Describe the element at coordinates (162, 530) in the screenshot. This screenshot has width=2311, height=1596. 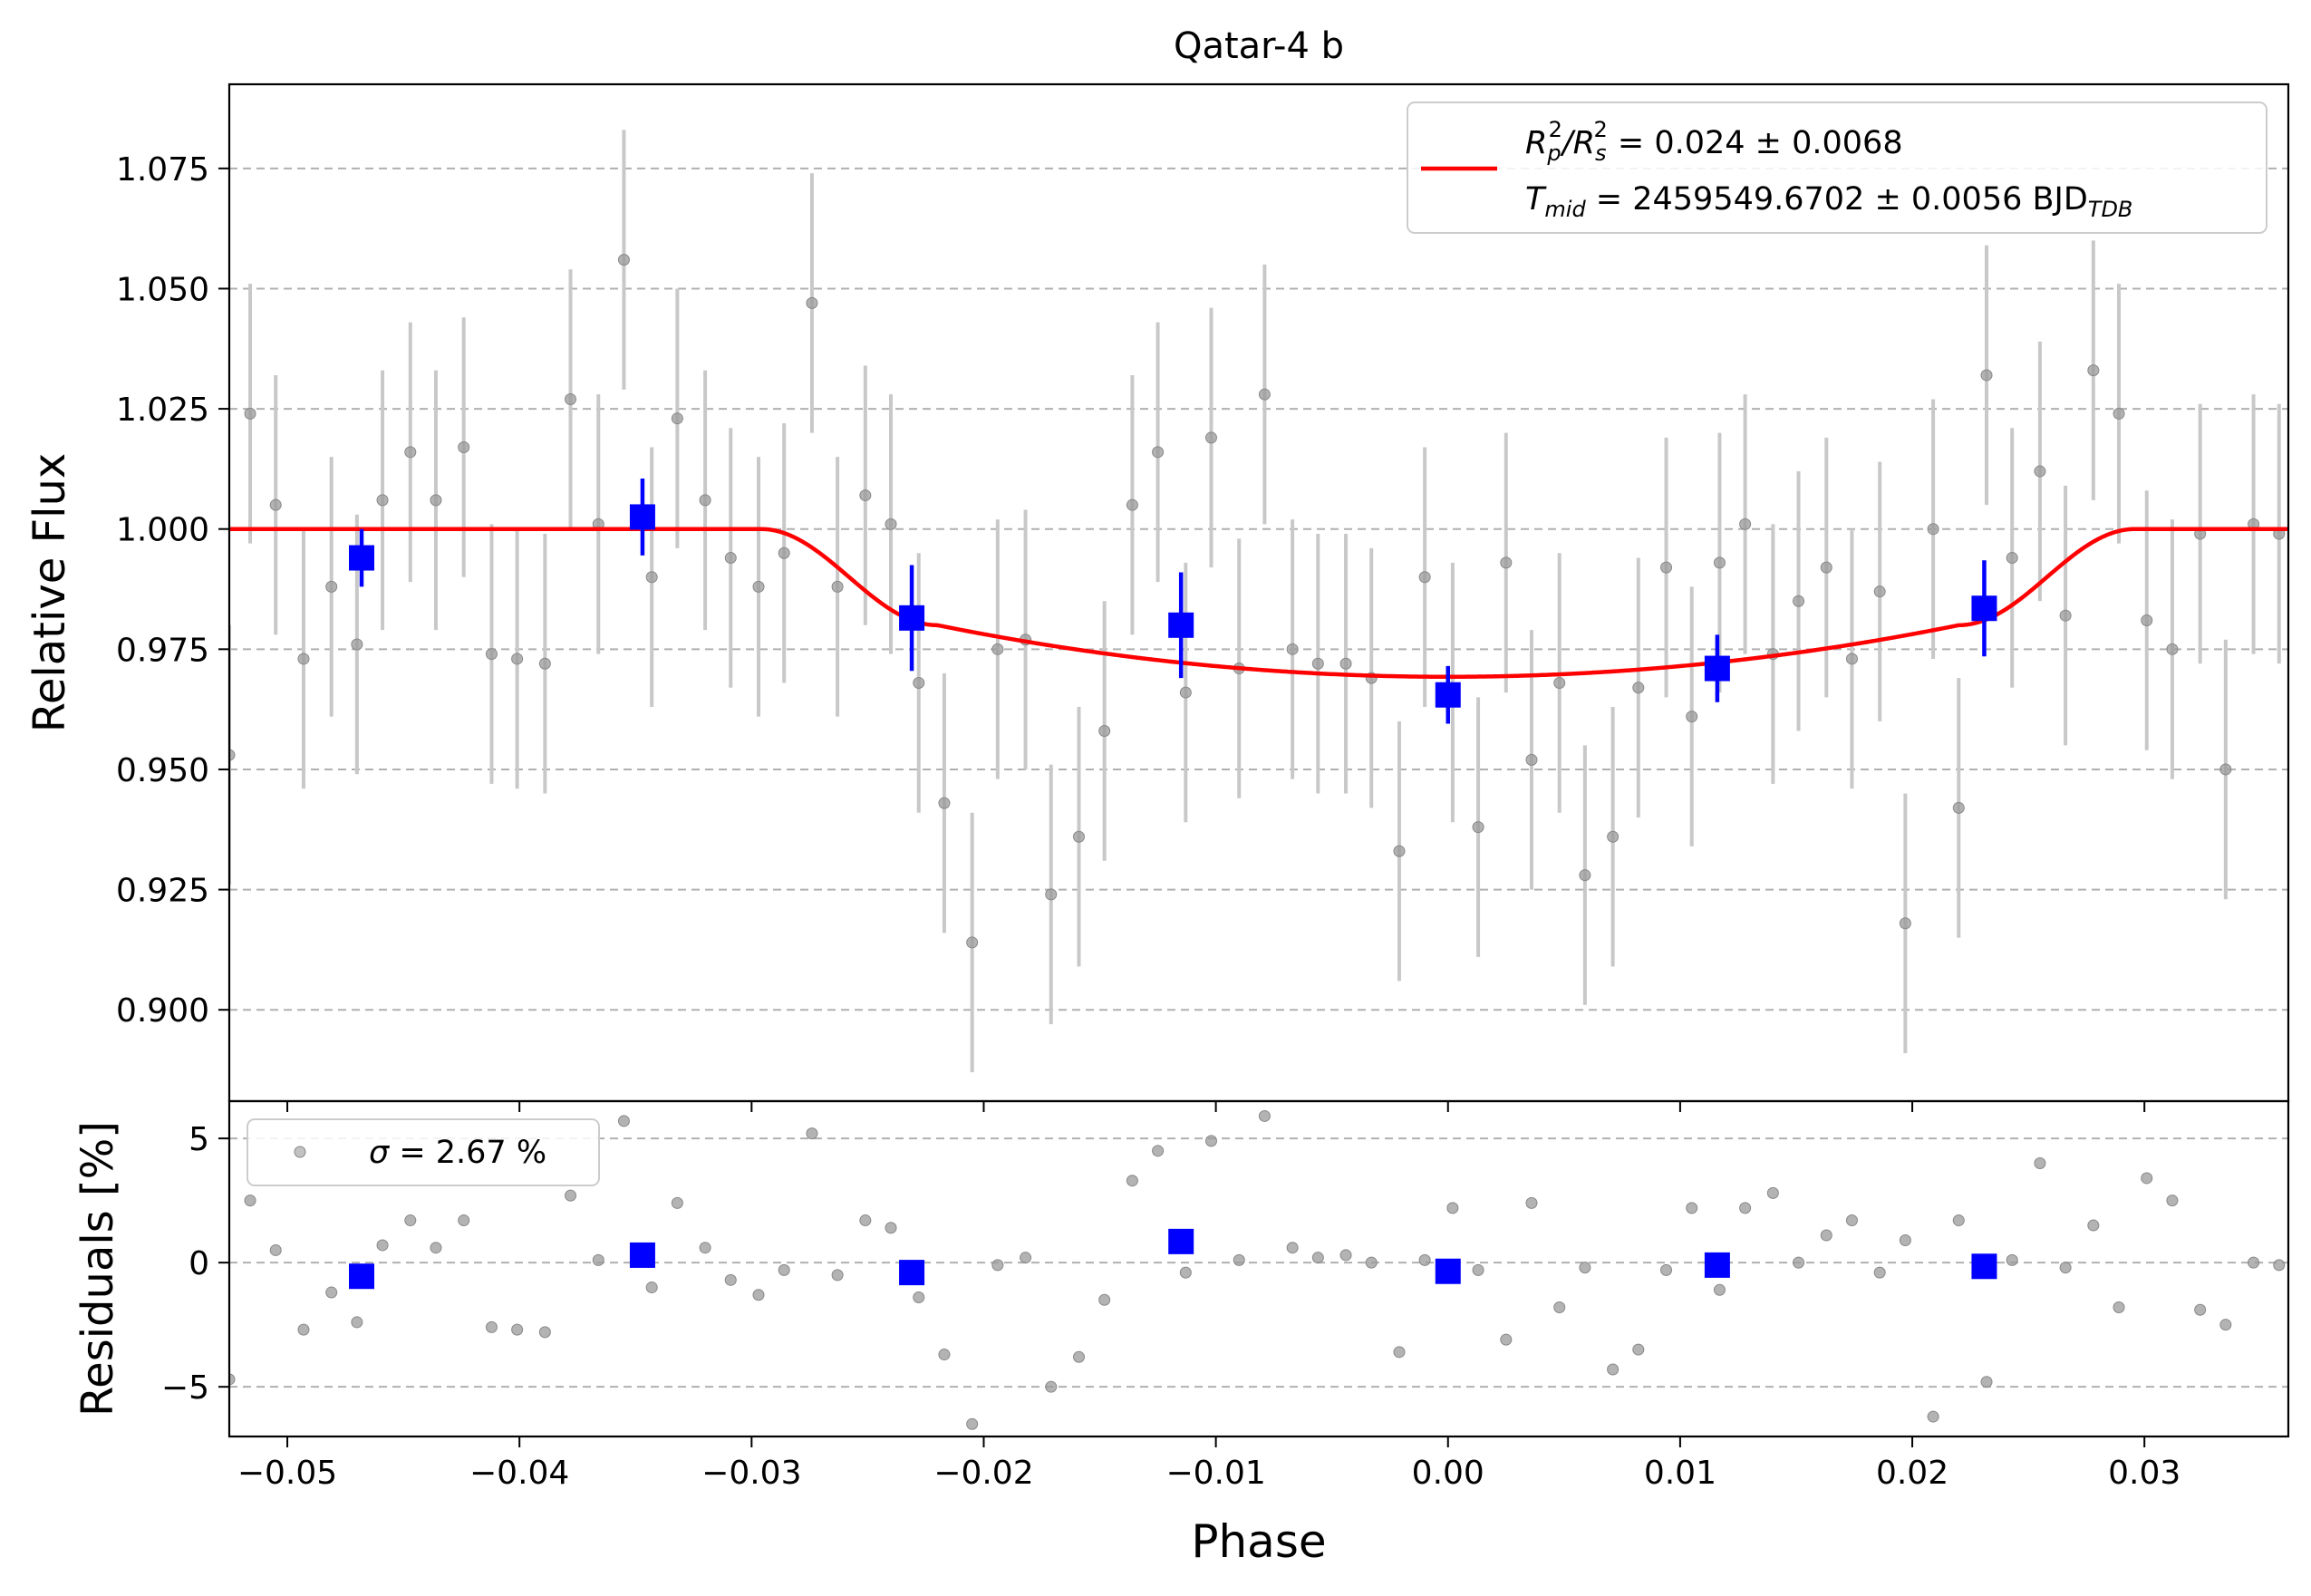
I see `flux-y-tick-label: 1.000` at that location.